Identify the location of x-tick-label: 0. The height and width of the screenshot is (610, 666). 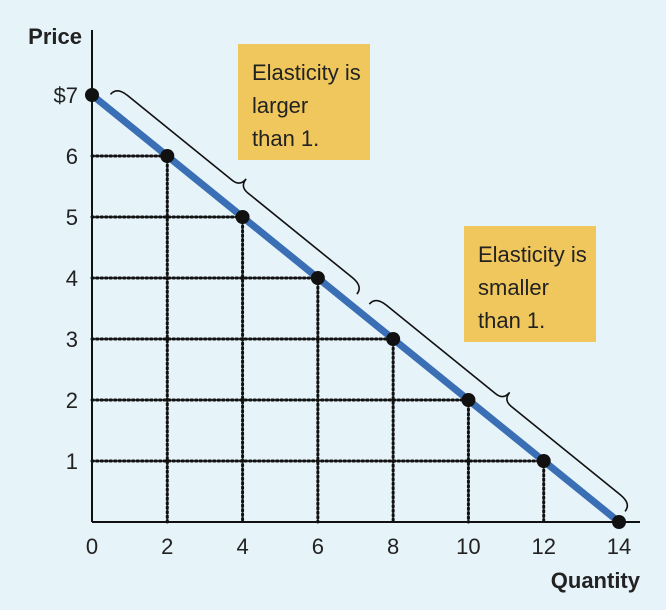
(92, 546).